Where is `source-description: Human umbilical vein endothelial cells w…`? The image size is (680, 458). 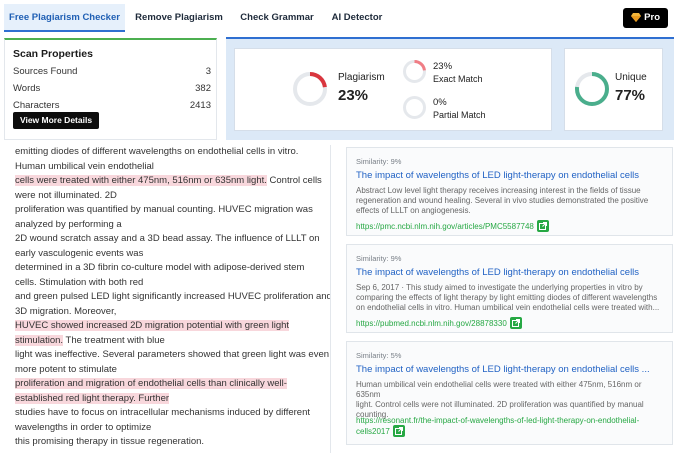
source-description: Human umbilical vein endothelial cells w… is located at coordinates (508, 400).